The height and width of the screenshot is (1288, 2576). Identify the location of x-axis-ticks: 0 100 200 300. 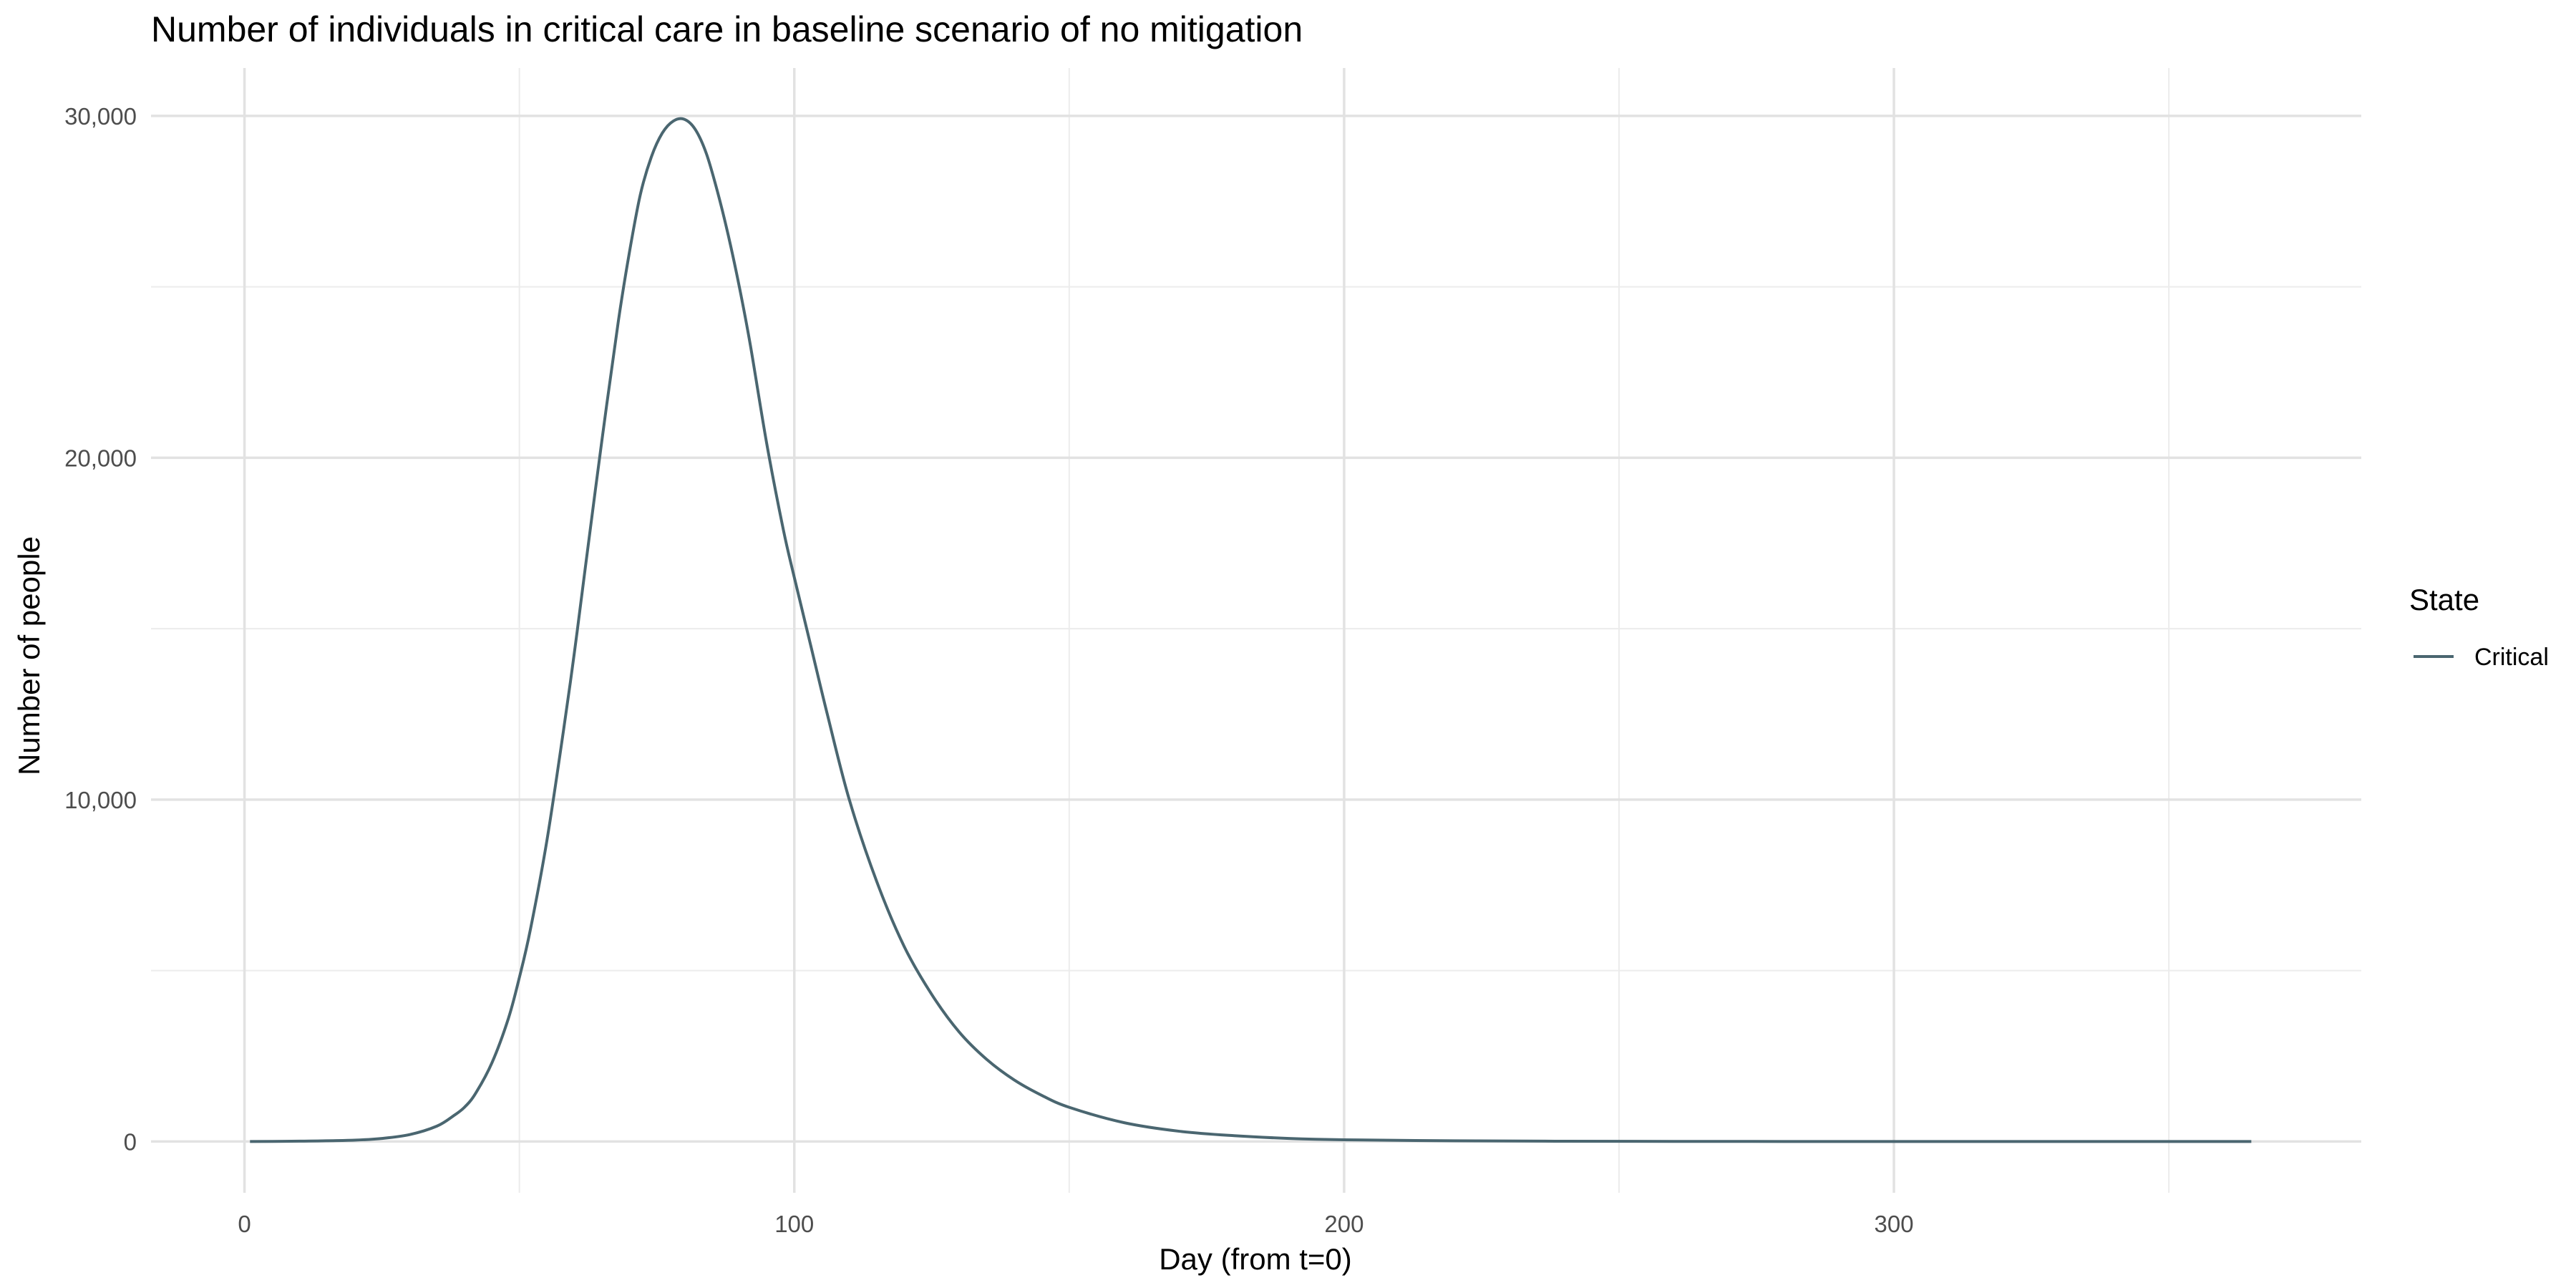
(1075, 1224).